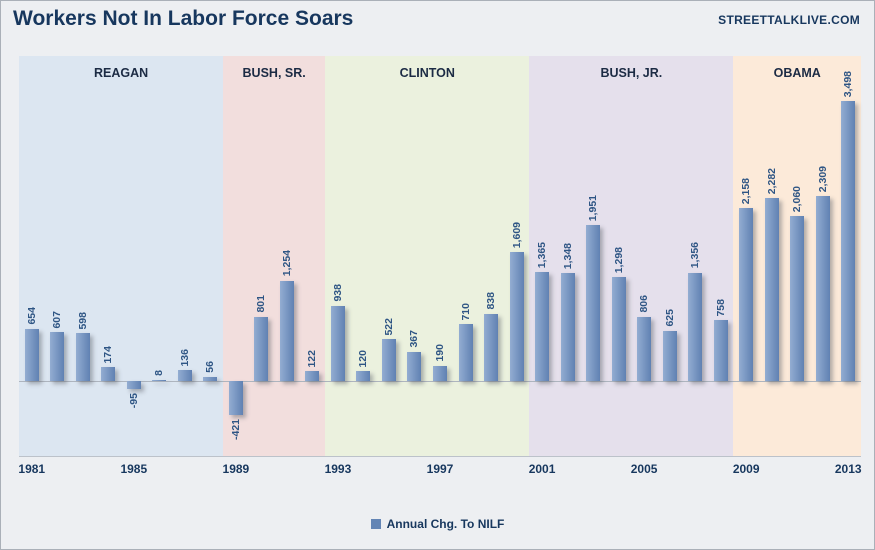 The height and width of the screenshot is (550, 875). I want to click on bar-value-label: 2,282, so click(771, 181).